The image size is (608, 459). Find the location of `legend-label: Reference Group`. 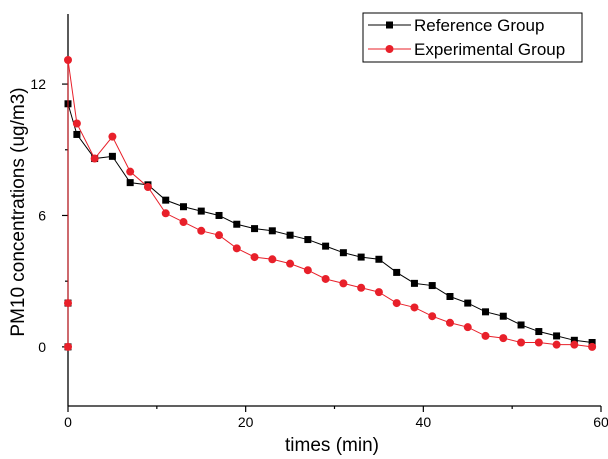

legend-label: Reference Group is located at coordinates (479, 25).